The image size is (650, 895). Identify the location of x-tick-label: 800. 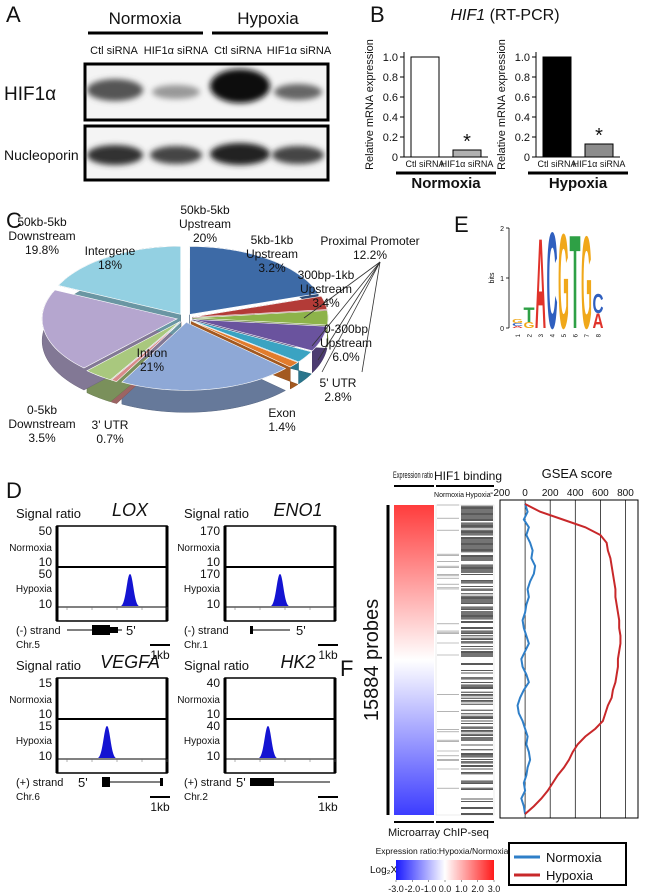
(625, 493).